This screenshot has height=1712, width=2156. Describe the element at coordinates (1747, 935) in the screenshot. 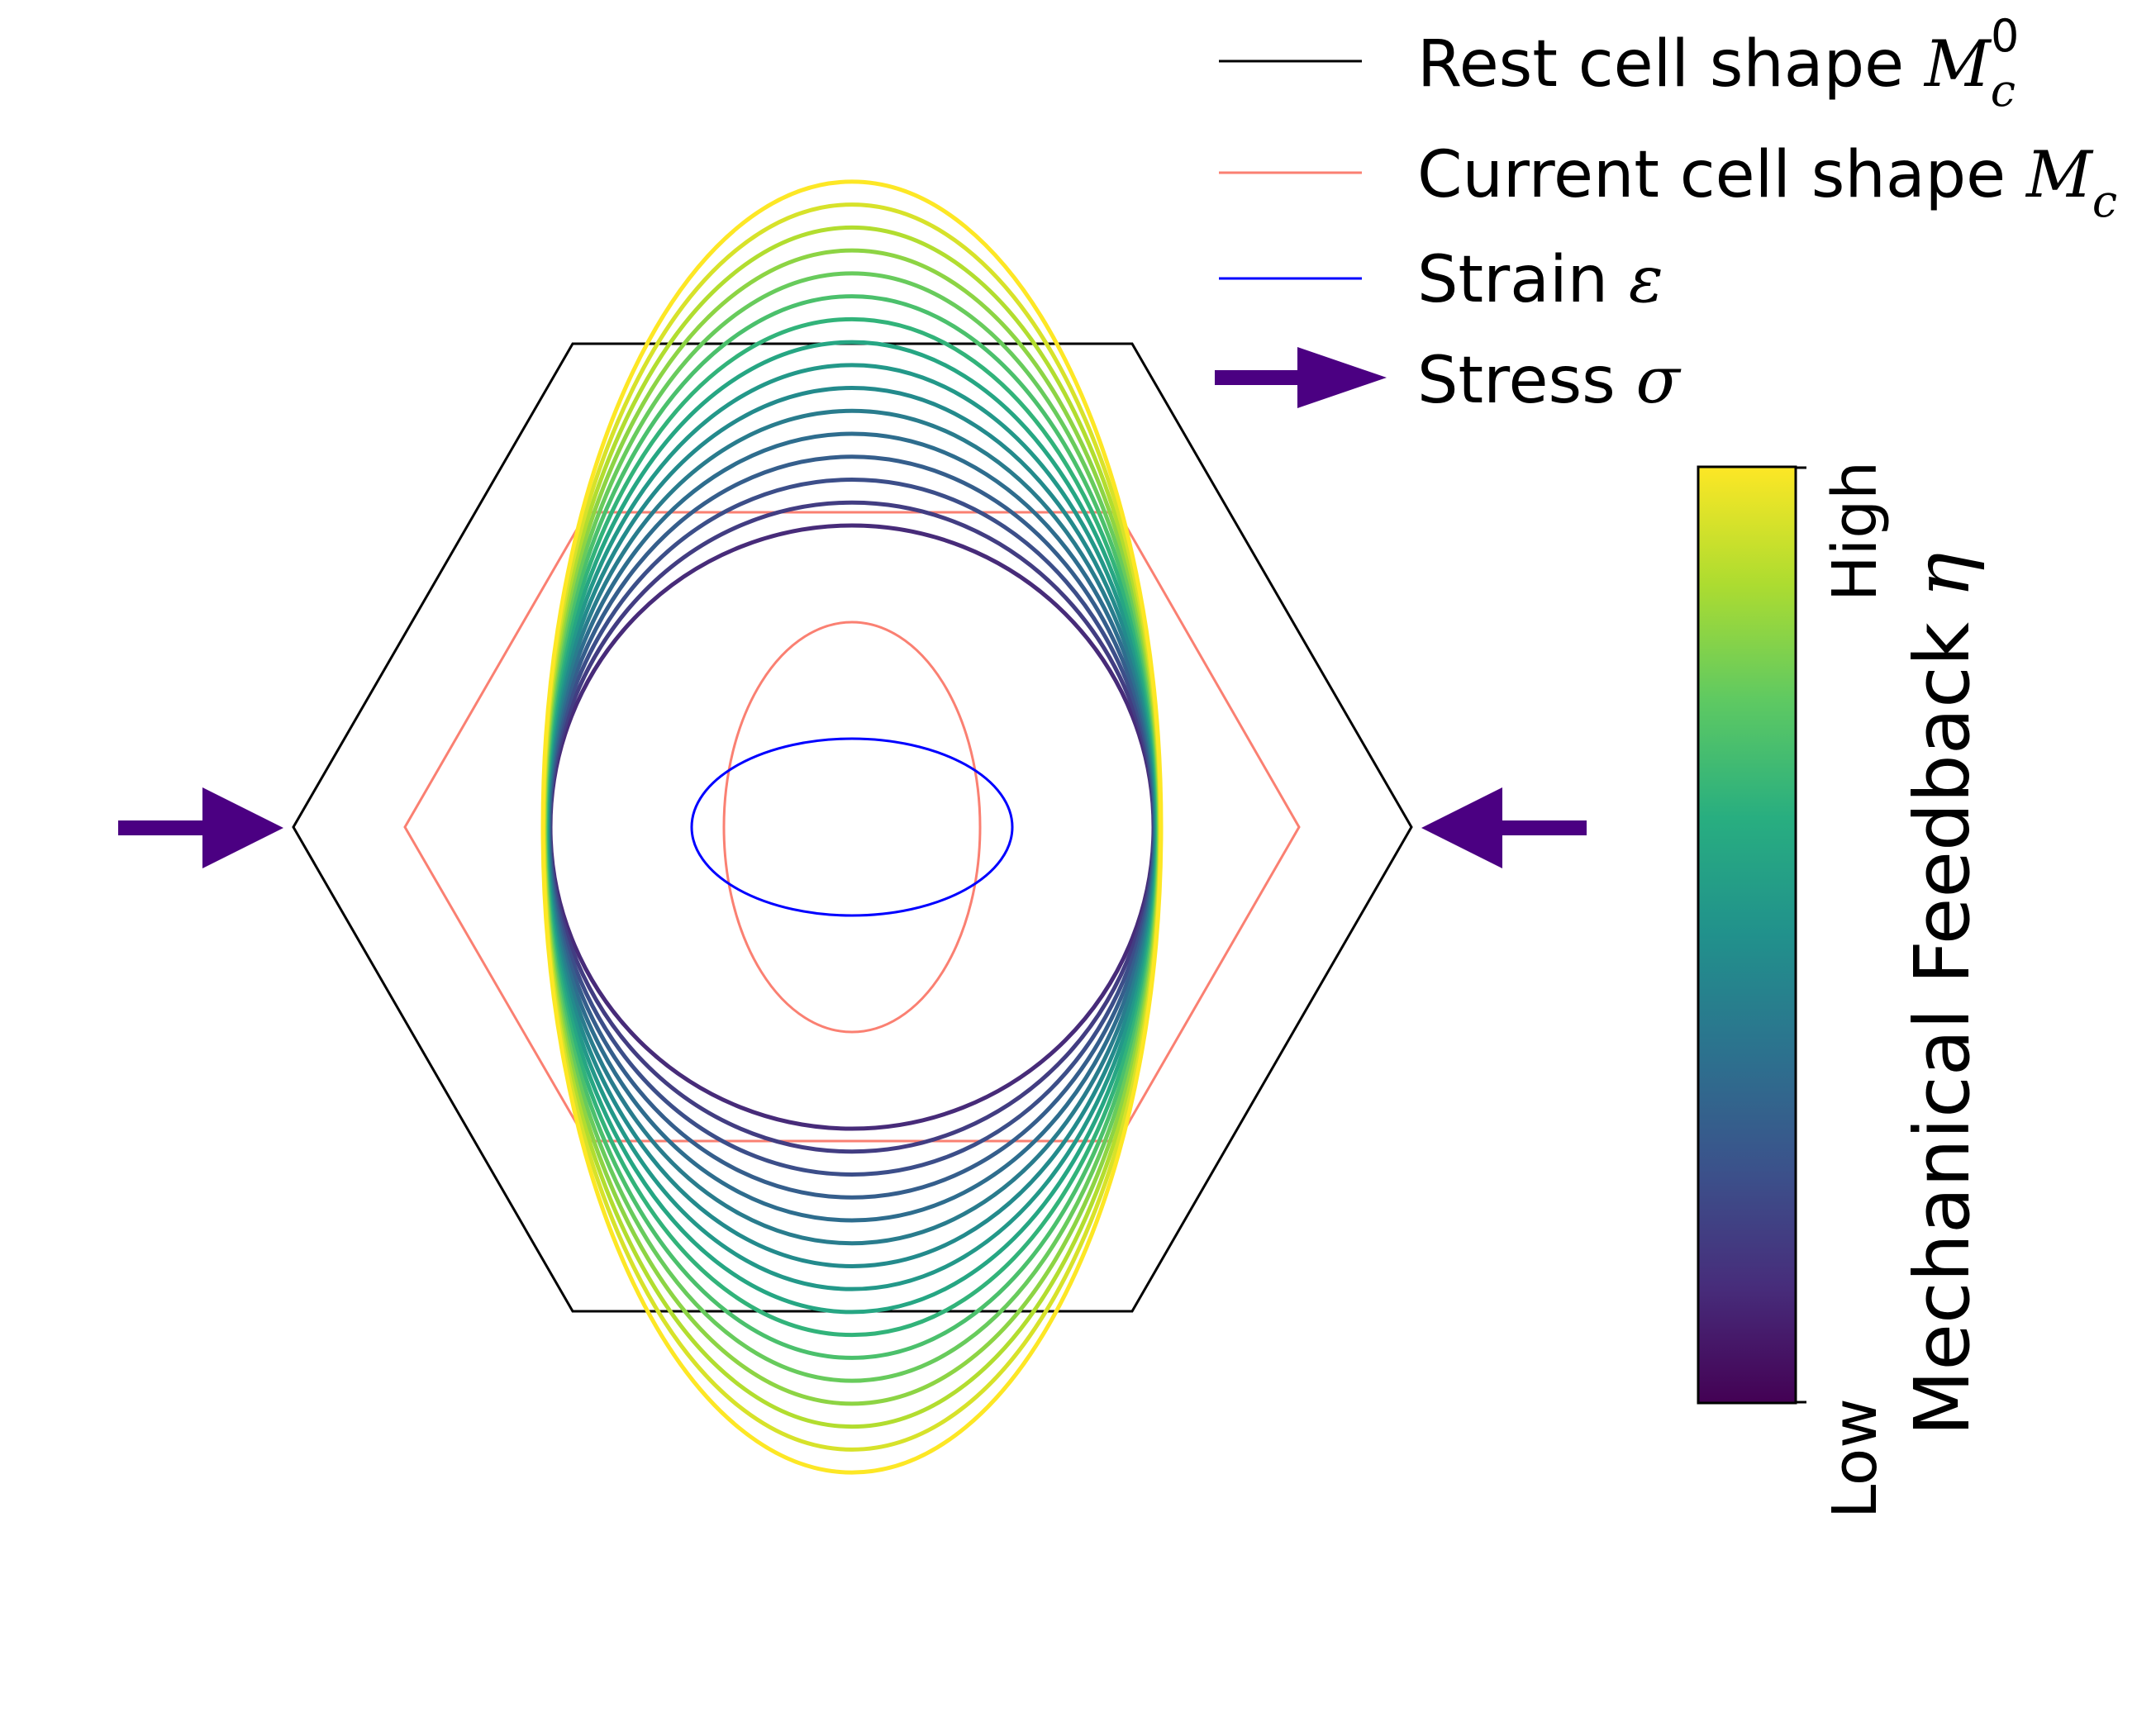

I see `colorbar-gradient` at that location.